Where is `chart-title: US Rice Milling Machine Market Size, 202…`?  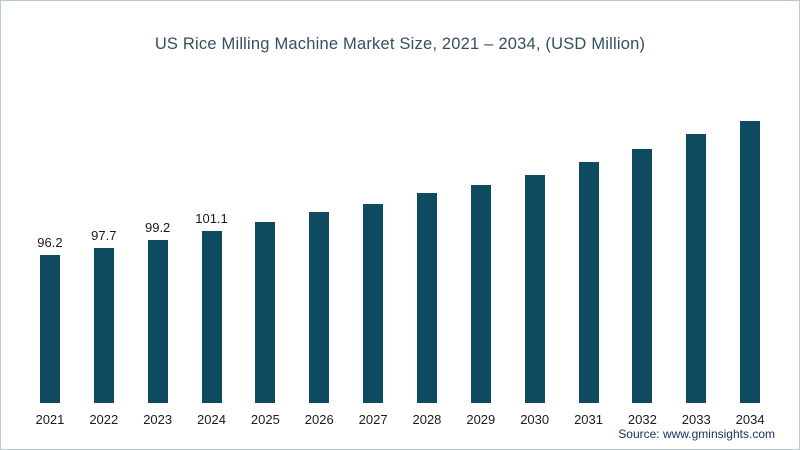
chart-title: US Rice Milling Machine Market Size, 202… is located at coordinates (400, 44).